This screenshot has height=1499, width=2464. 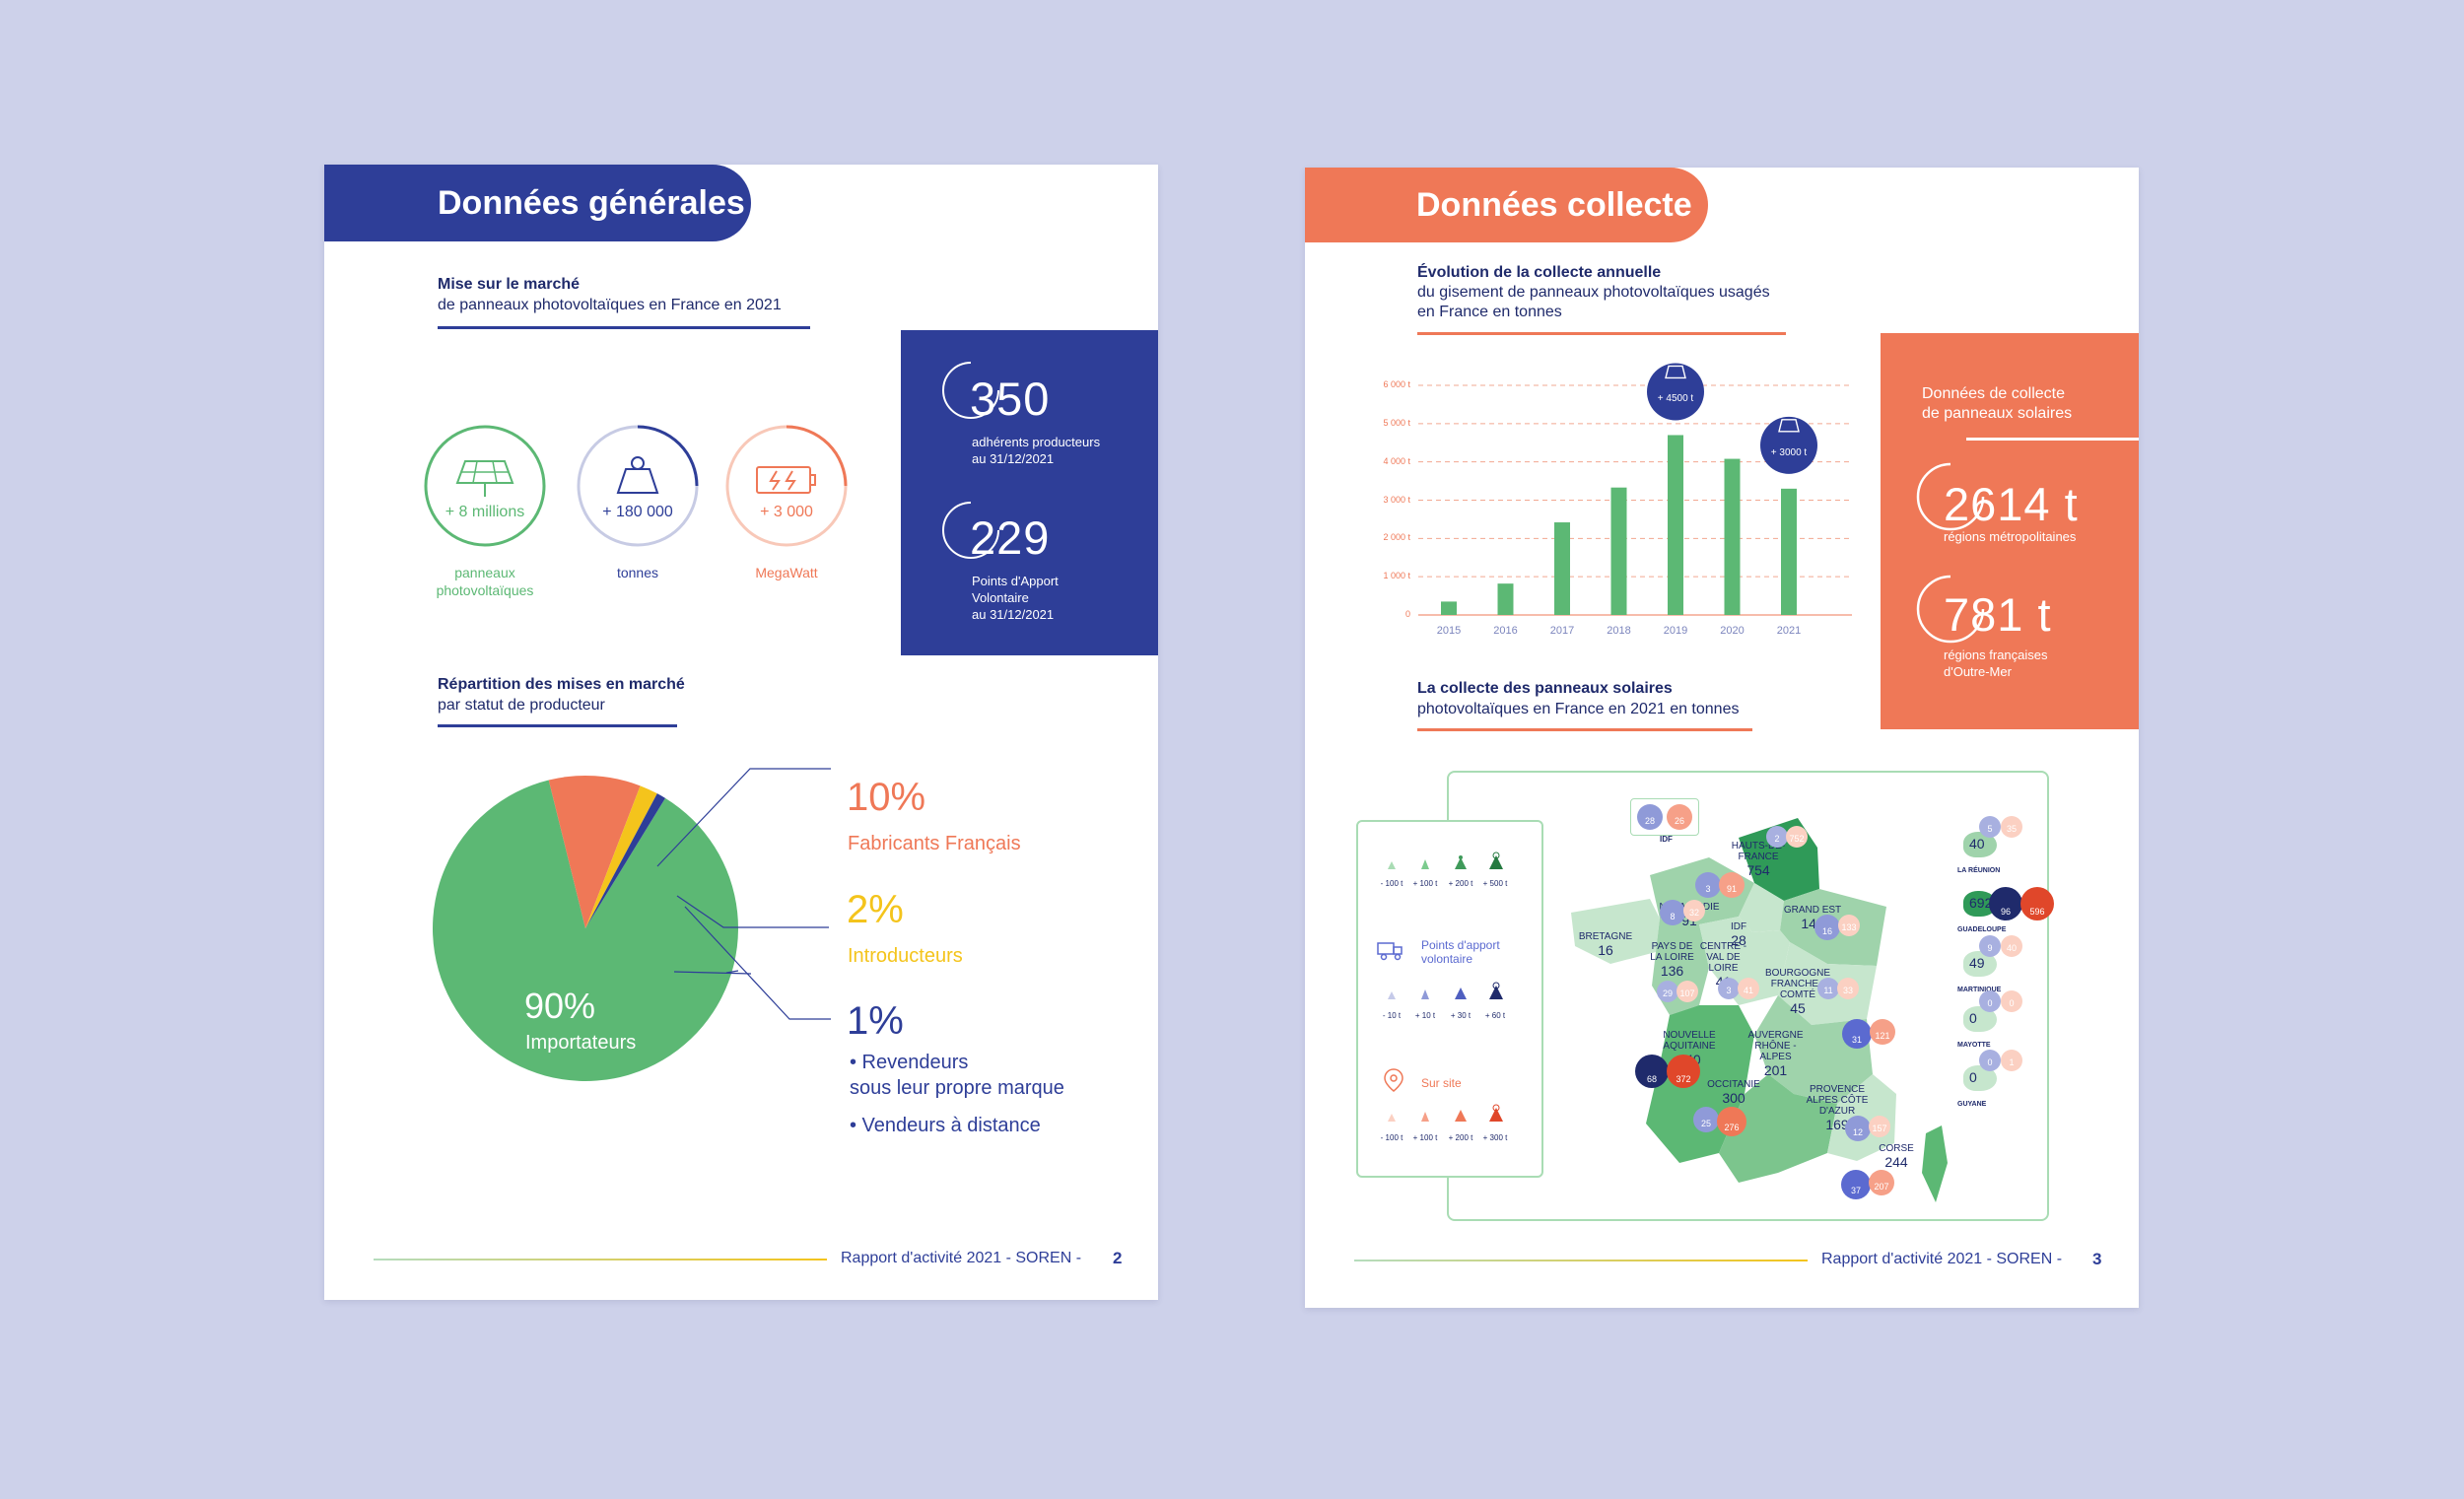 What do you see at coordinates (1489, 312) in the screenshot?
I see `evolution-heading-light2: en France en tonnes` at bounding box center [1489, 312].